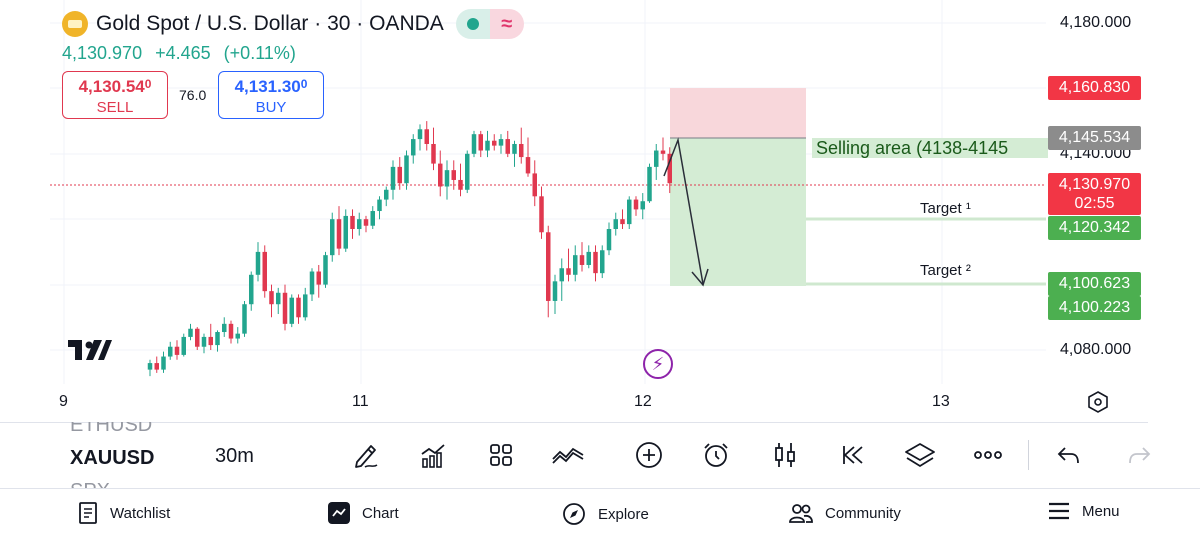 The width and height of the screenshot is (1200, 540). What do you see at coordinates (845, 513) in the screenshot?
I see `nav-community: Community` at bounding box center [845, 513].